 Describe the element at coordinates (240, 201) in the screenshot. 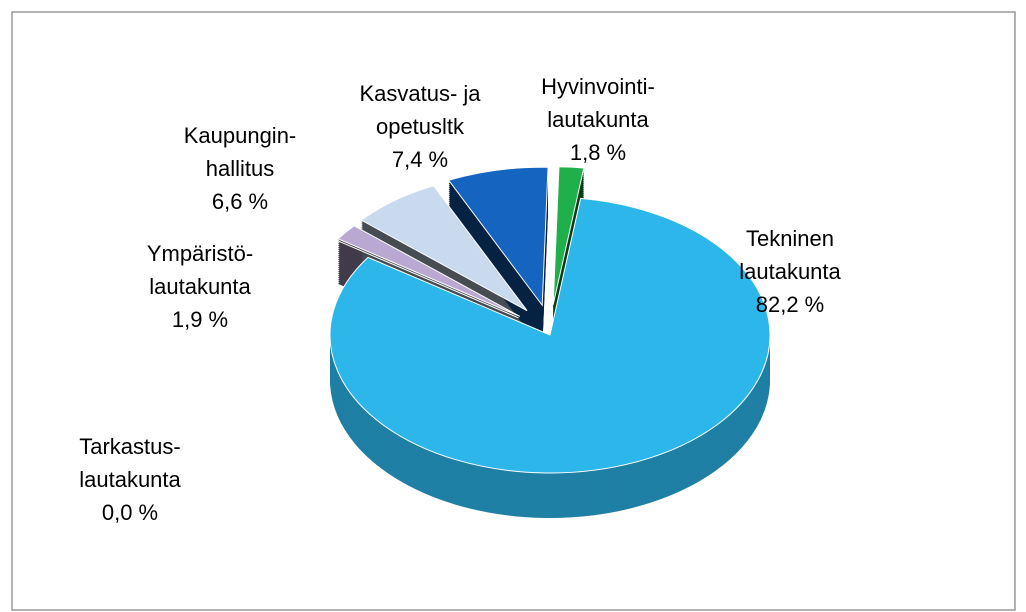

I see `slice-value-label: 6,6 %` at that location.